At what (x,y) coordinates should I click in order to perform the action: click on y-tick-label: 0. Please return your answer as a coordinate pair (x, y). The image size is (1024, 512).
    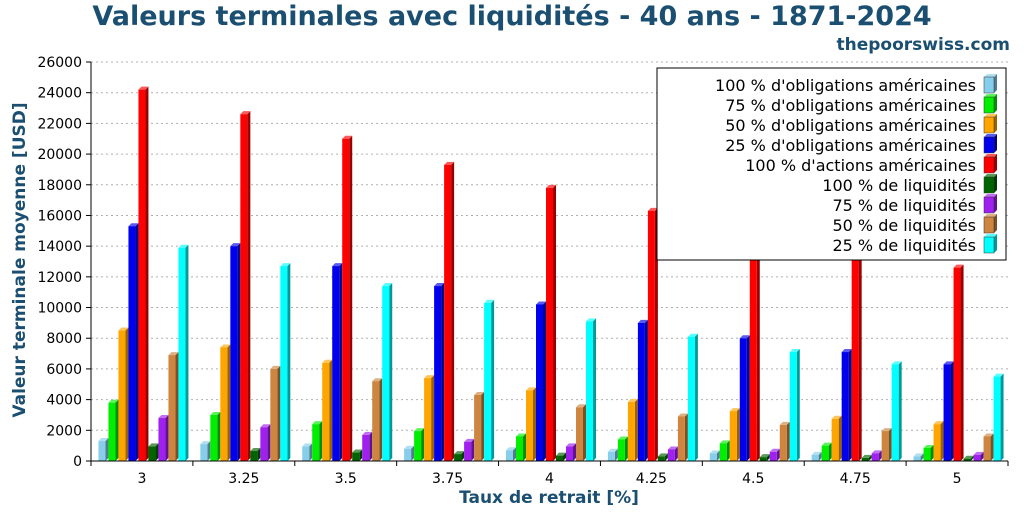
    Looking at the image, I should click on (77, 462).